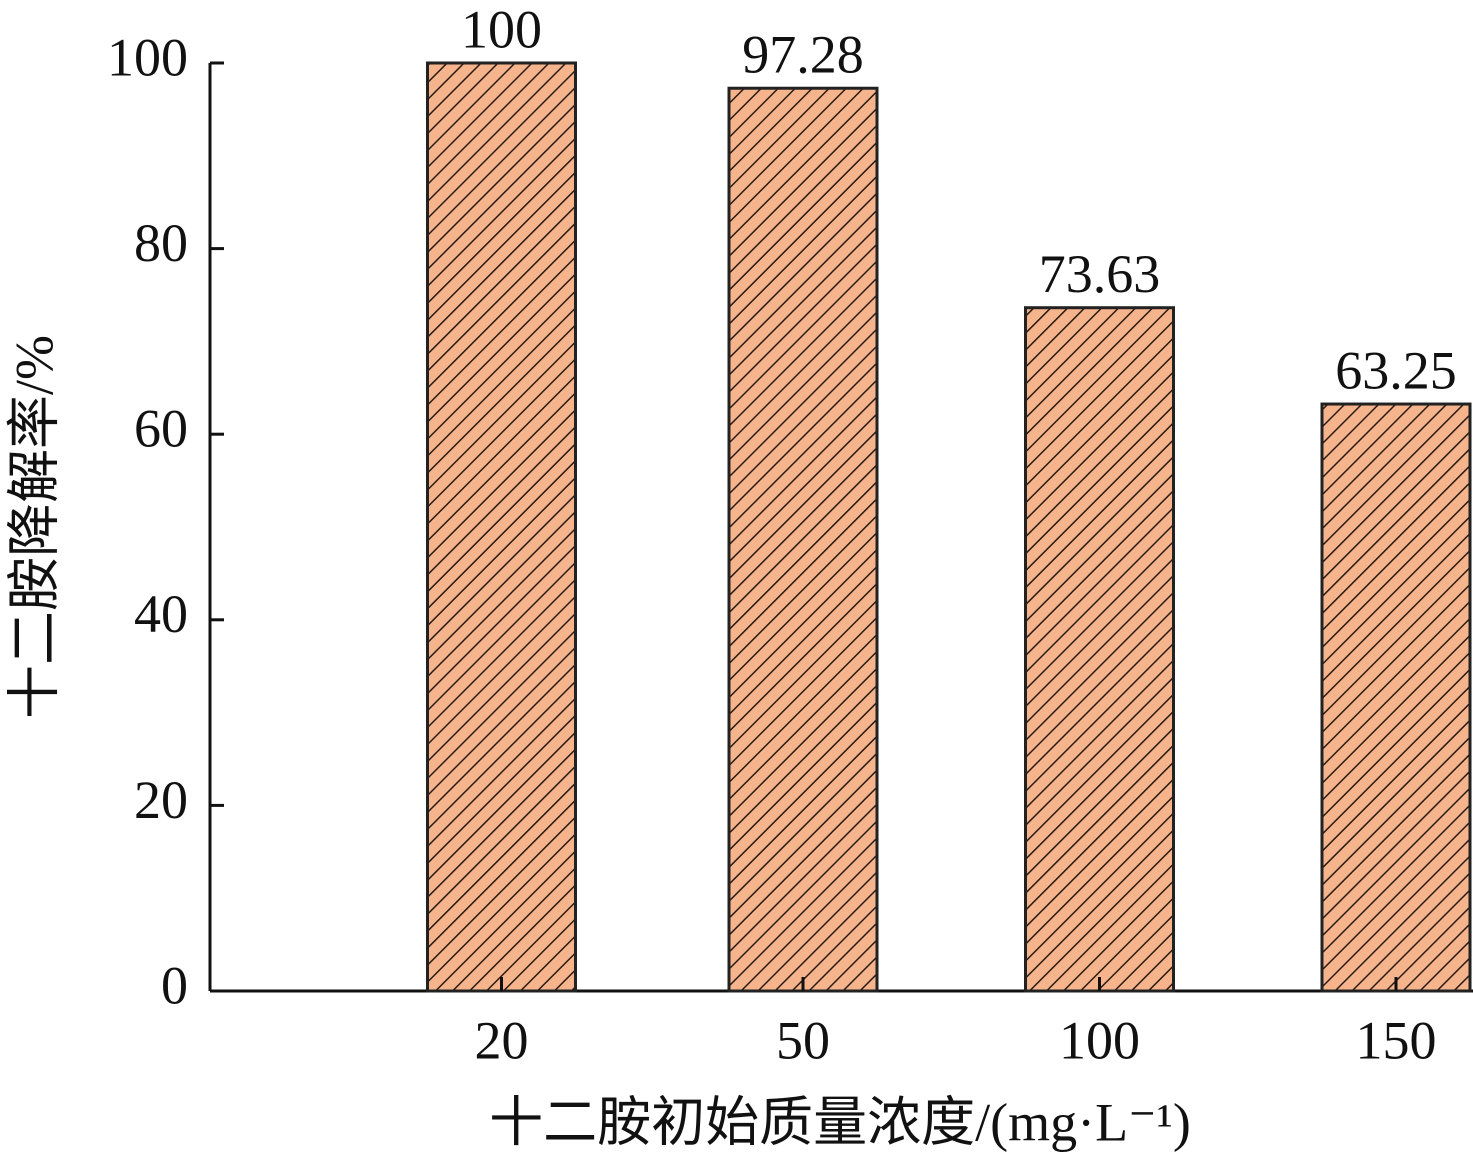 The image size is (1473, 1171). I want to click on y-tick-label: 40, so click(161, 614).